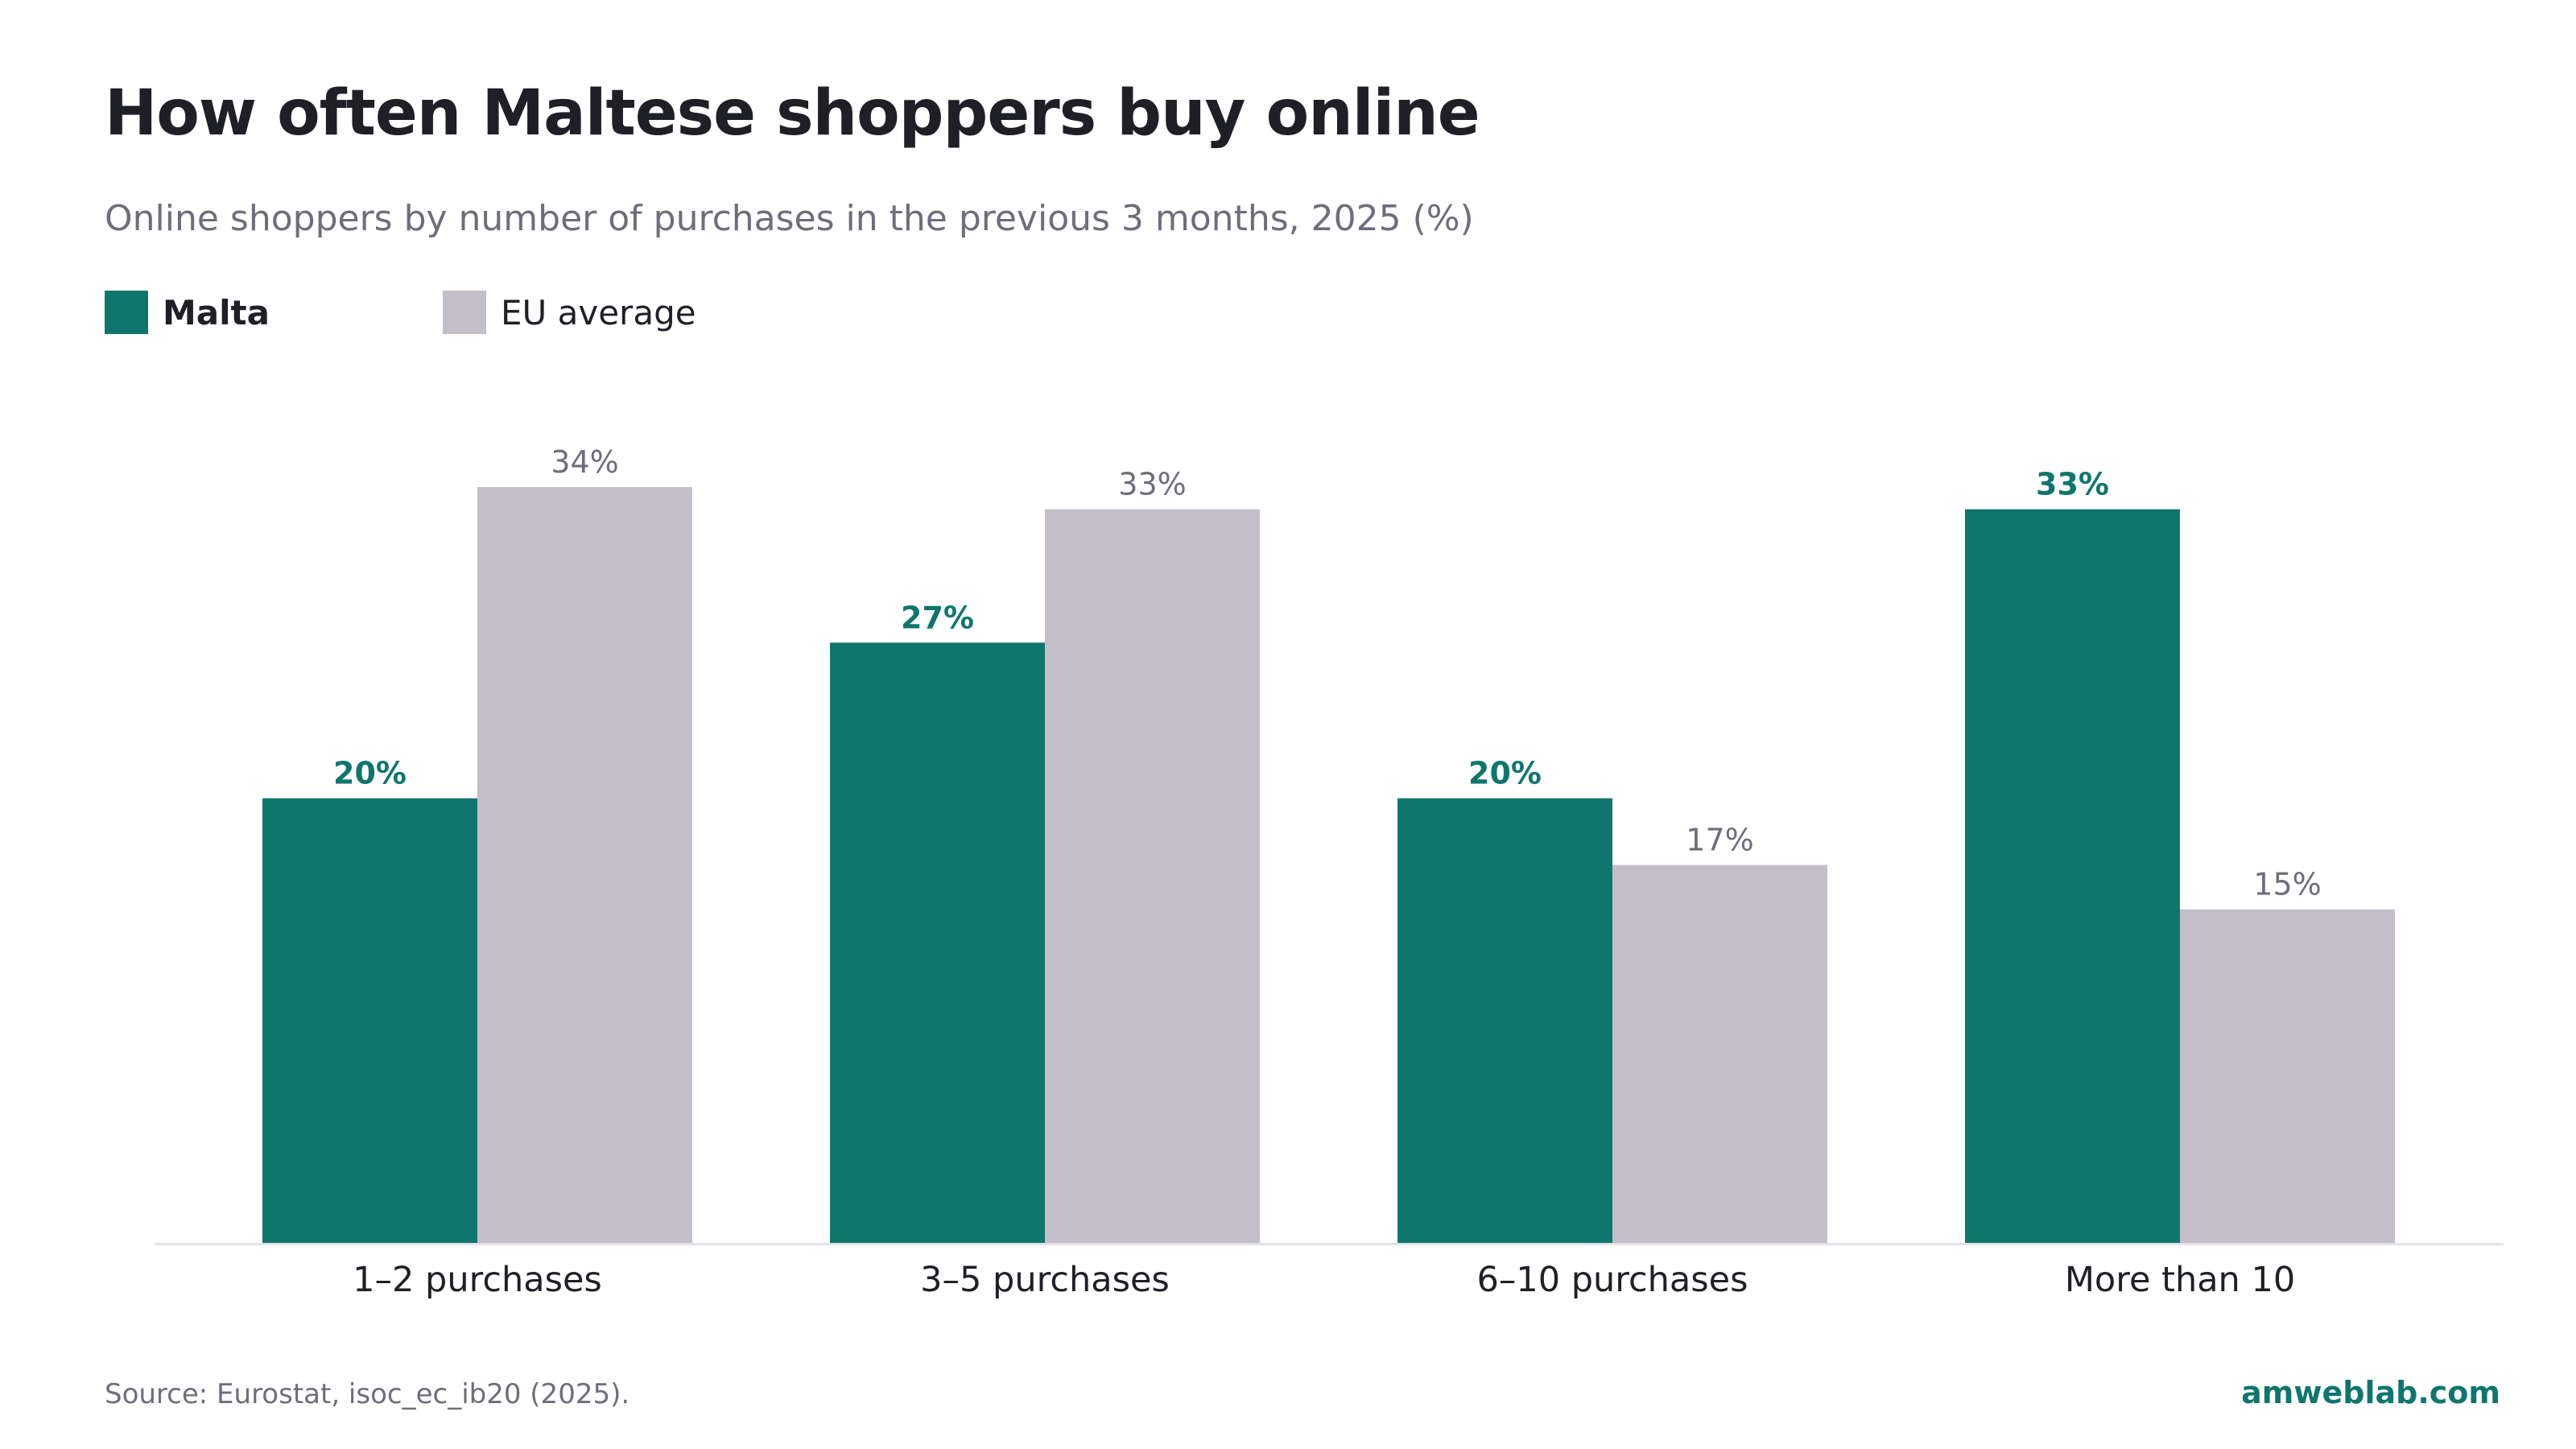 This screenshot has width=2576, height=1449. Describe the element at coordinates (1612, 1280) in the screenshot. I see `x-tick-label-6-10-purchases: 6–10 purchases` at that location.